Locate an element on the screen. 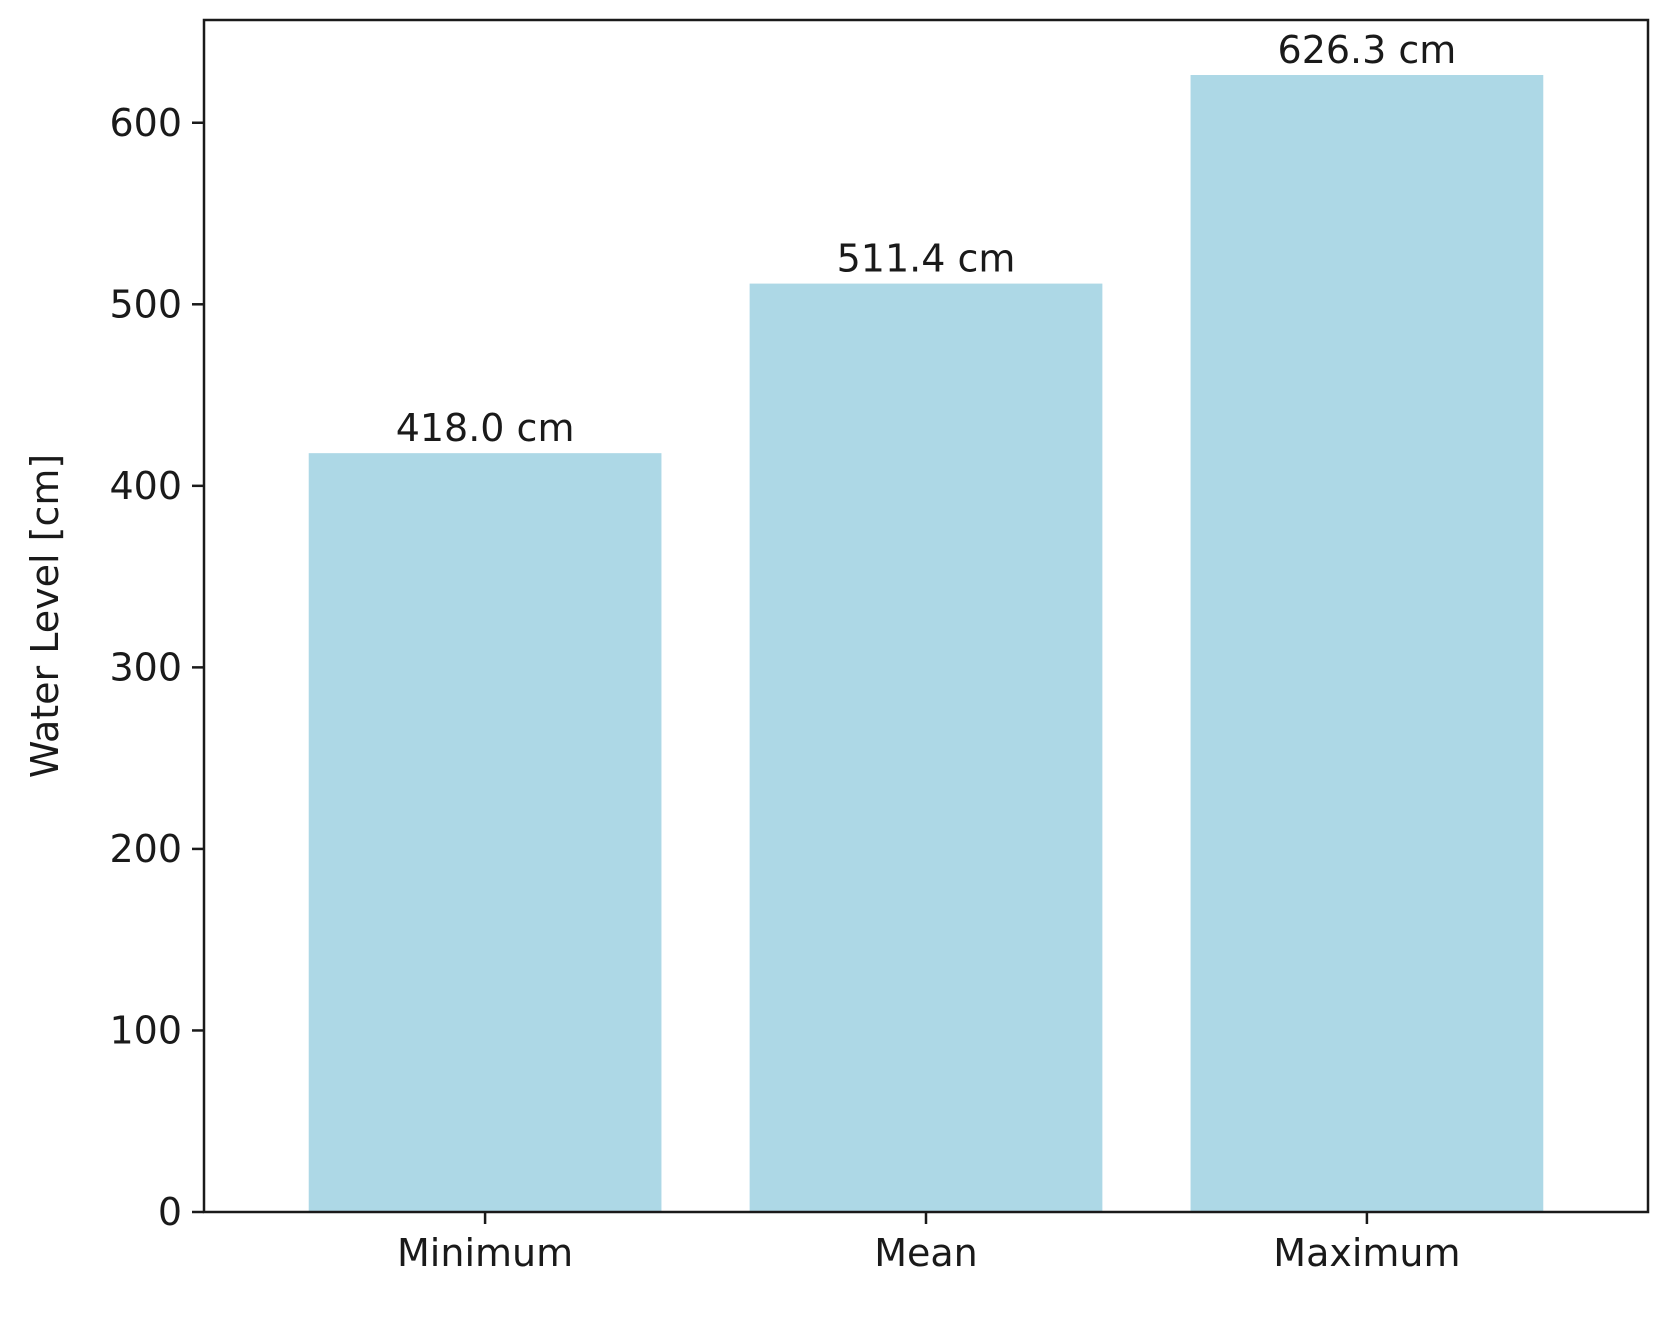 This screenshot has width=1659, height=1318. x-axis: Minimum Mean Maximum is located at coordinates (929, 1243).